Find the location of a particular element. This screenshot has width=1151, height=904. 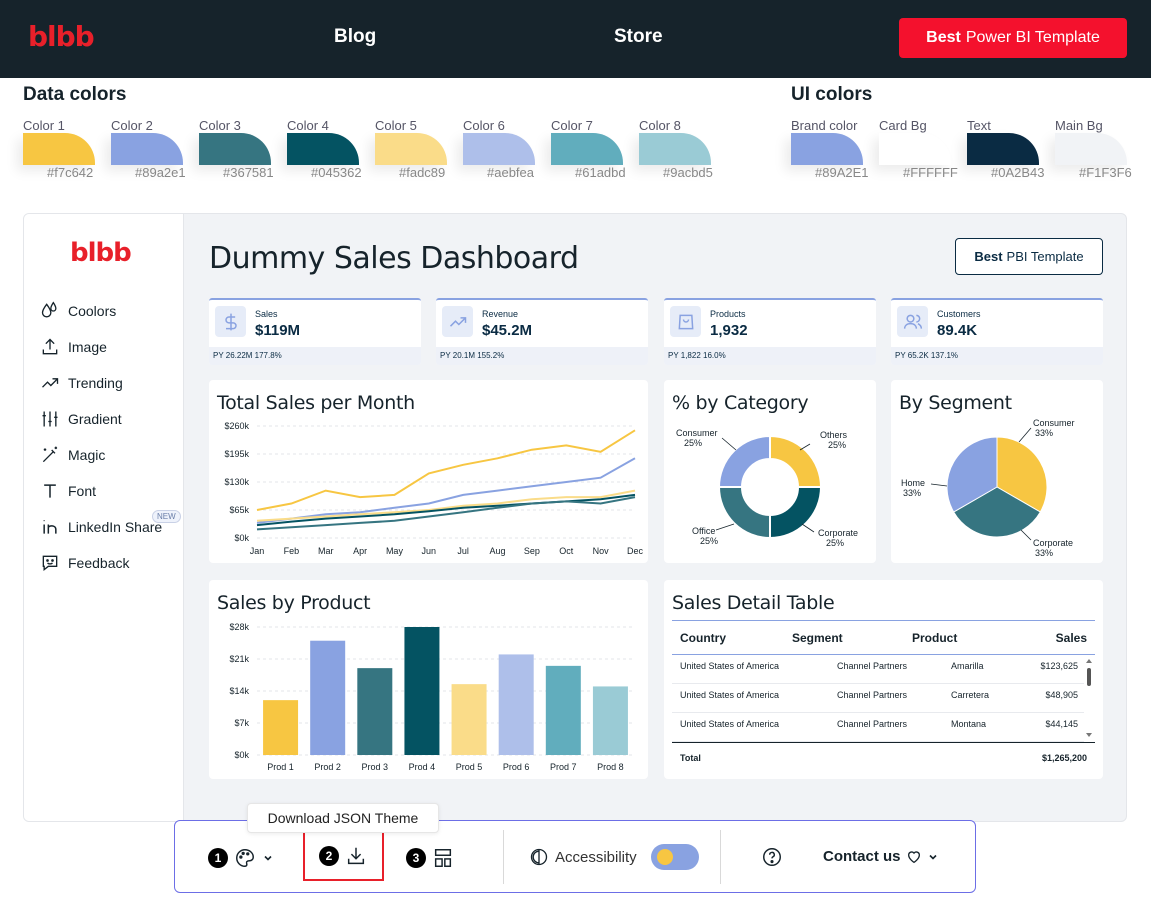

x-tick-label: Nov is located at coordinates (601, 551).